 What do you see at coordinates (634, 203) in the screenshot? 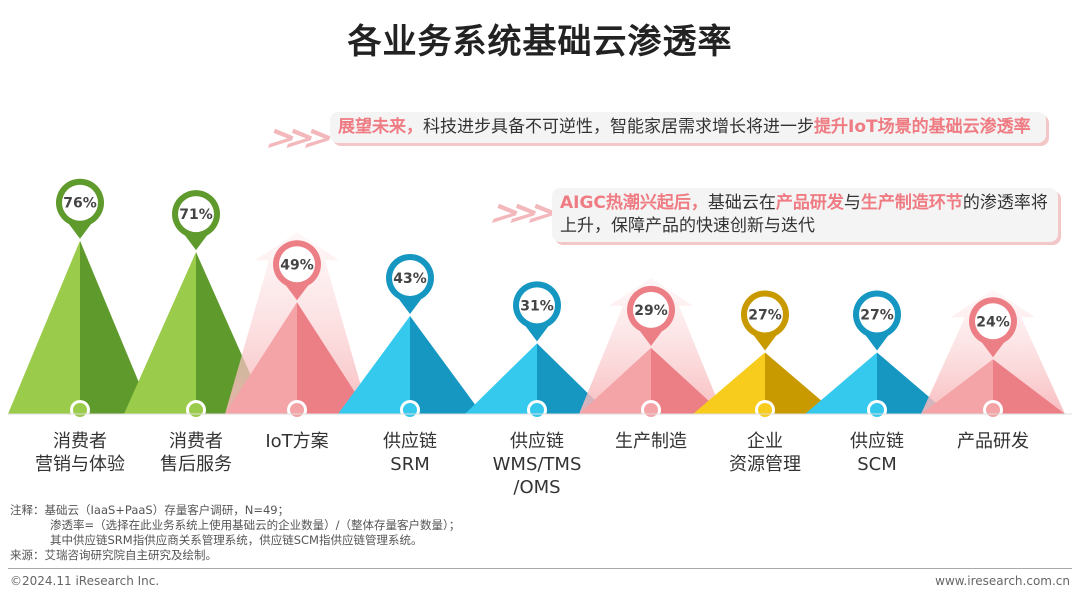
I see `callout-text: AIGC热潮兴起后，` at bounding box center [634, 203].